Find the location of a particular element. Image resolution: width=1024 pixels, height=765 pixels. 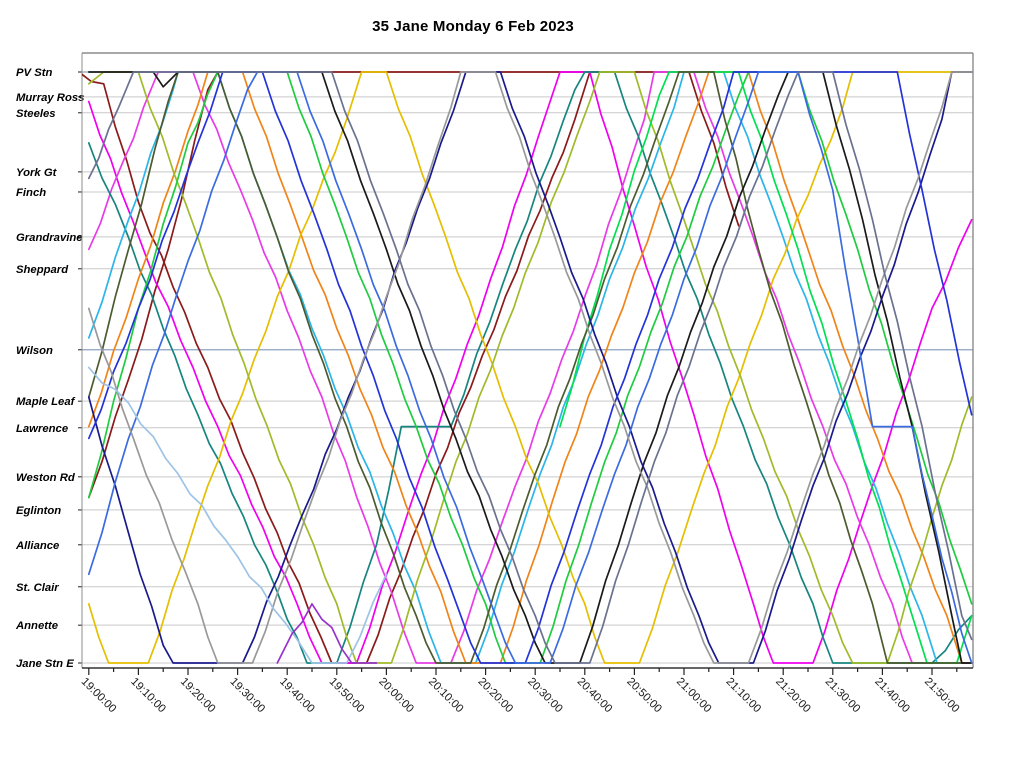

time-tick-label: 19:30:00 is located at coordinates (247, 696).